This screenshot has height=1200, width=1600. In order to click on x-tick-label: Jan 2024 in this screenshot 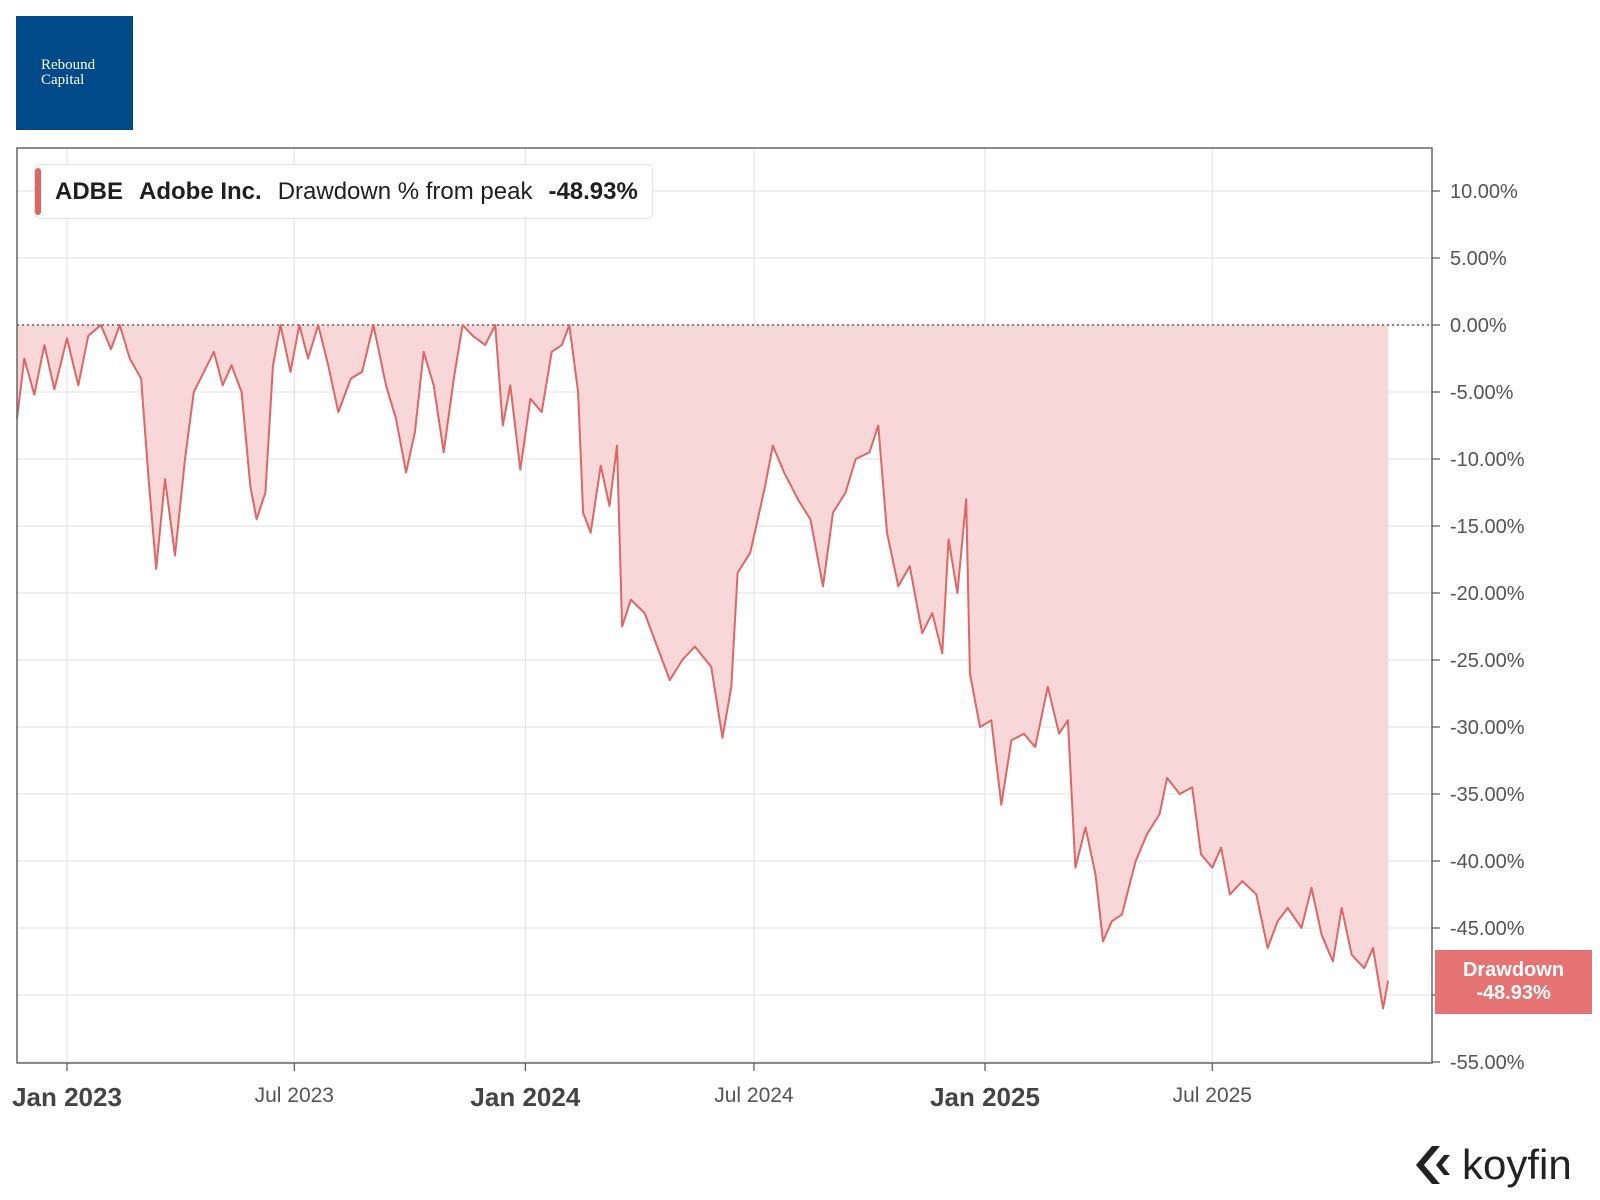, I will do `click(525, 1097)`.